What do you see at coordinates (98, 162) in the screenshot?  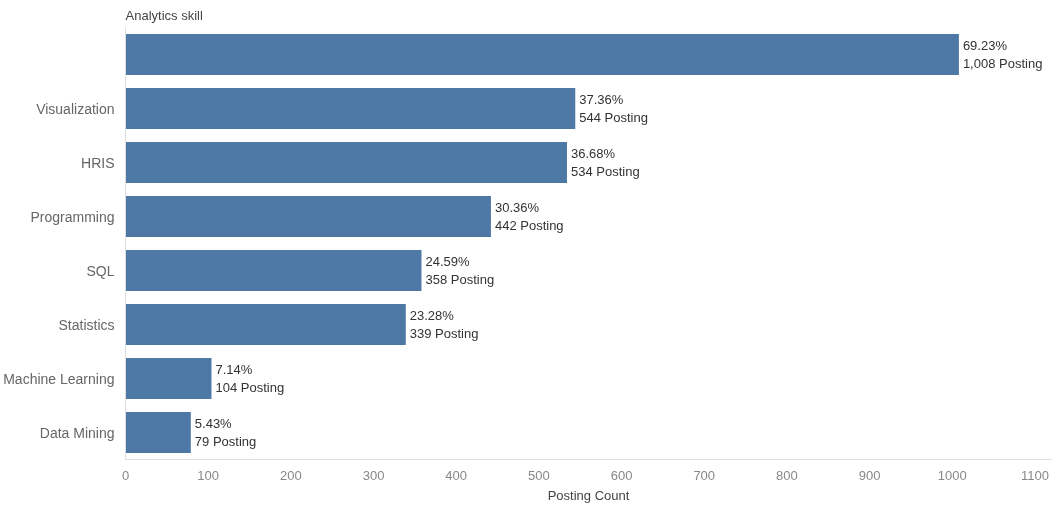 I see `y-tick-label: HRIS` at bounding box center [98, 162].